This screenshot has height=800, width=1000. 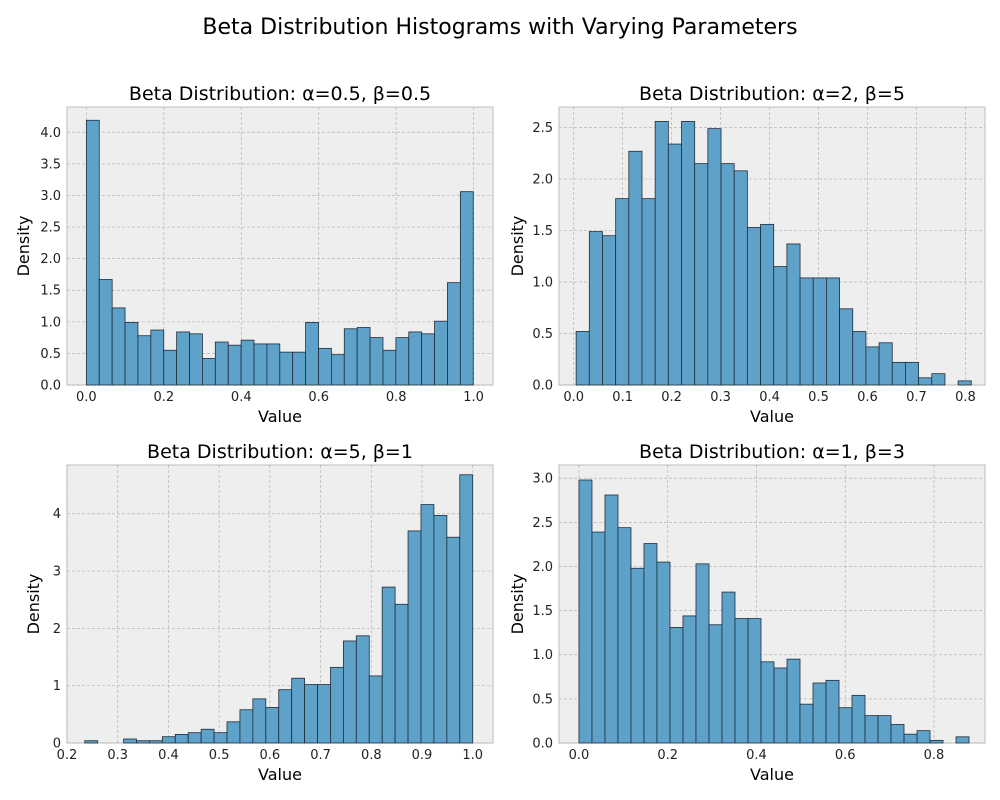 What do you see at coordinates (50, 291) in the screenshot?
I see `y-tick-label: 1.5` at bounding box center [50, 291].